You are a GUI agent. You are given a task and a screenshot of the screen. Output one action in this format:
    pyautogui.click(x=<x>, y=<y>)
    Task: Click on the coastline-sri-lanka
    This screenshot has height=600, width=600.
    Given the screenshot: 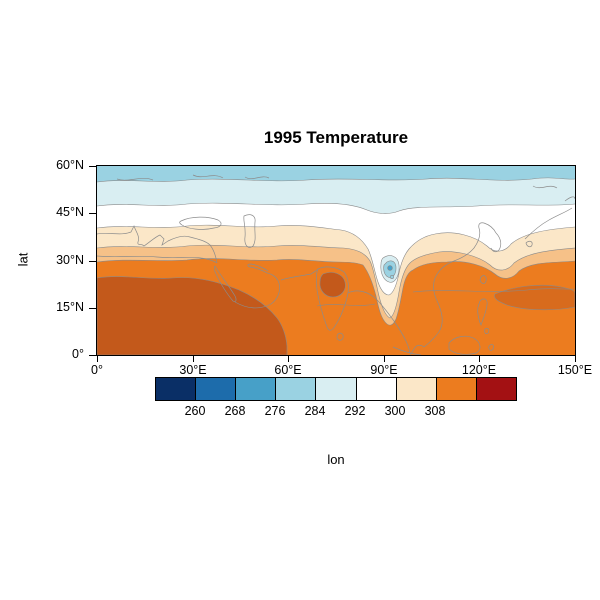 What is the action you would take?
    pyautogui.click(x=340, y=336)
    